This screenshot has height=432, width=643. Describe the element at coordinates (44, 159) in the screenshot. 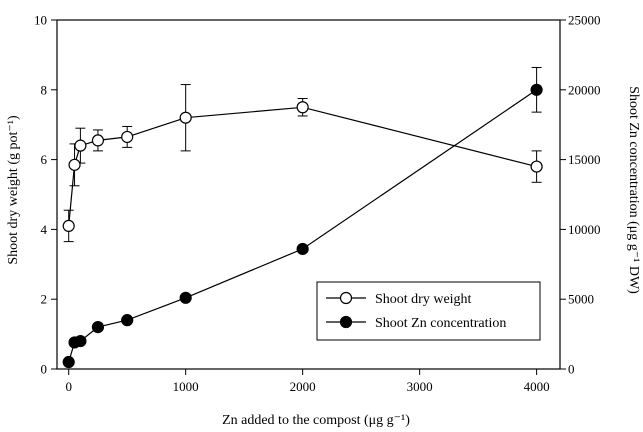

I see `y-tick-label: 6` at that location.